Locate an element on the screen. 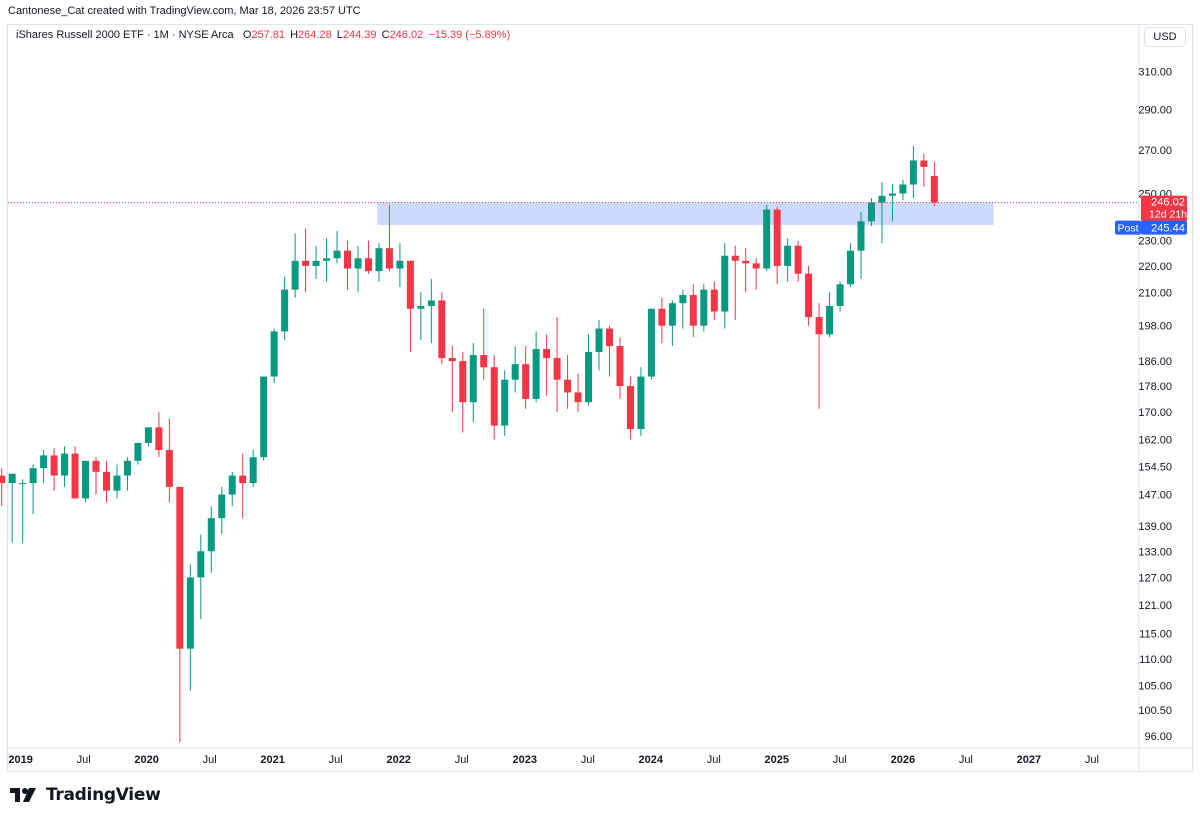 This screenshot has width=1200, height=819. tradingview-logo-icon is located at coordinates (23, 795).